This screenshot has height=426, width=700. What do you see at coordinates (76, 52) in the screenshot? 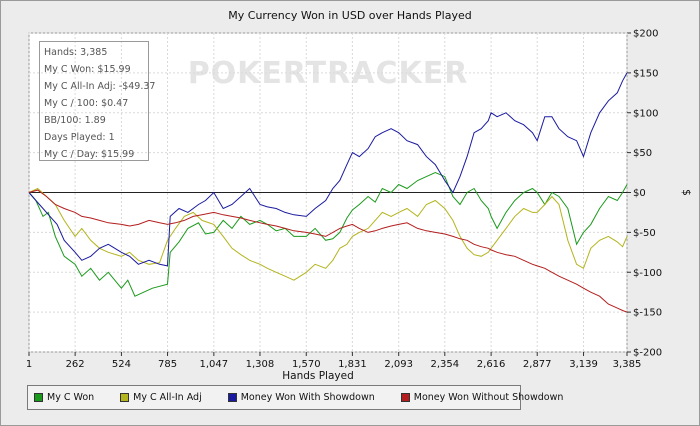
I see `stat-hands: Hands: 3,385` at bounding box center [76, 52].